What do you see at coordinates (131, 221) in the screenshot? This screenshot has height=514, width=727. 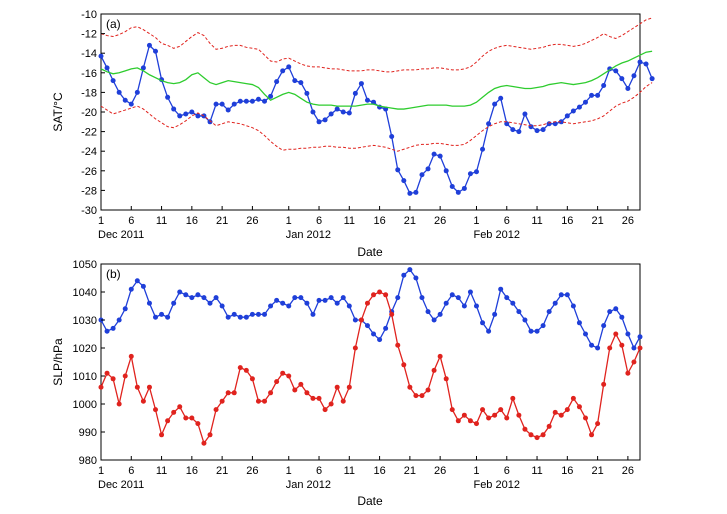 I see `panel-a-x-tick-label: 6` at bounding box center [131, 221].